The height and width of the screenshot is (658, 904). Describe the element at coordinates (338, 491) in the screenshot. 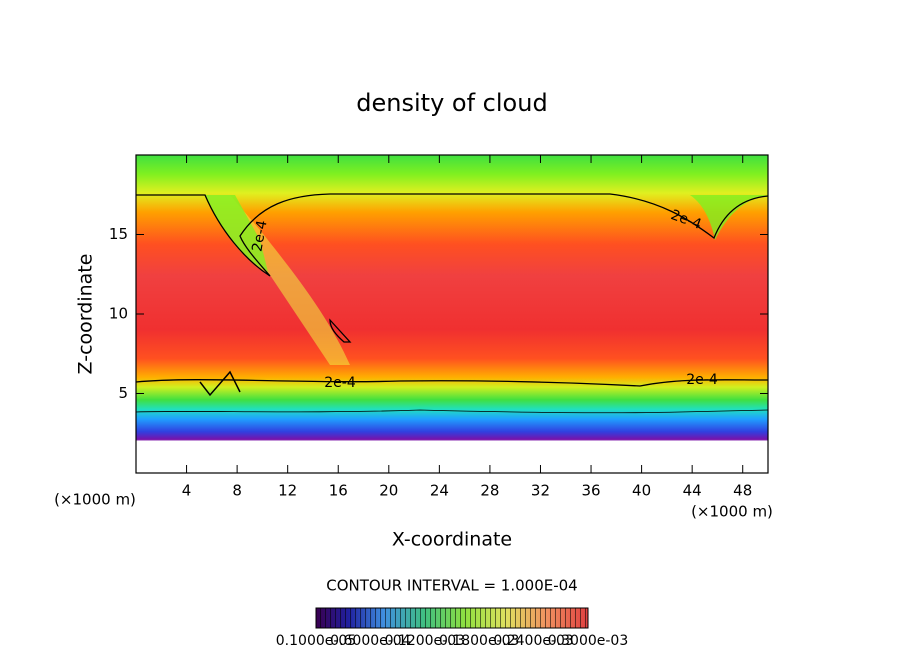

I see `x-tick-label: 16` at that location.